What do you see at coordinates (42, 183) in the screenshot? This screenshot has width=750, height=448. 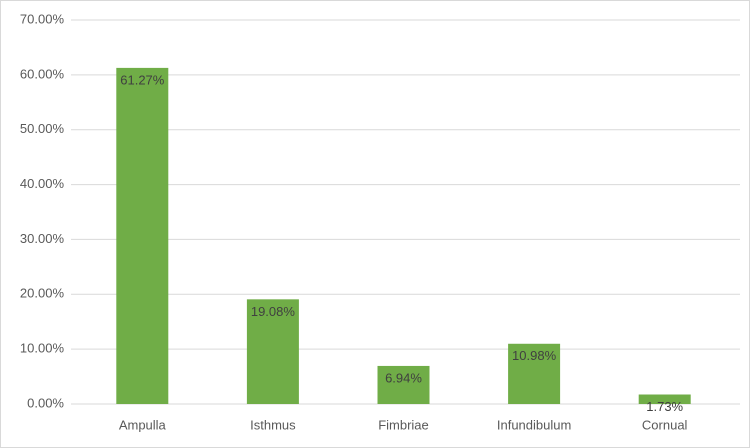 I see `y-tick-label: 40.00%` at bounding box center [42, 183].